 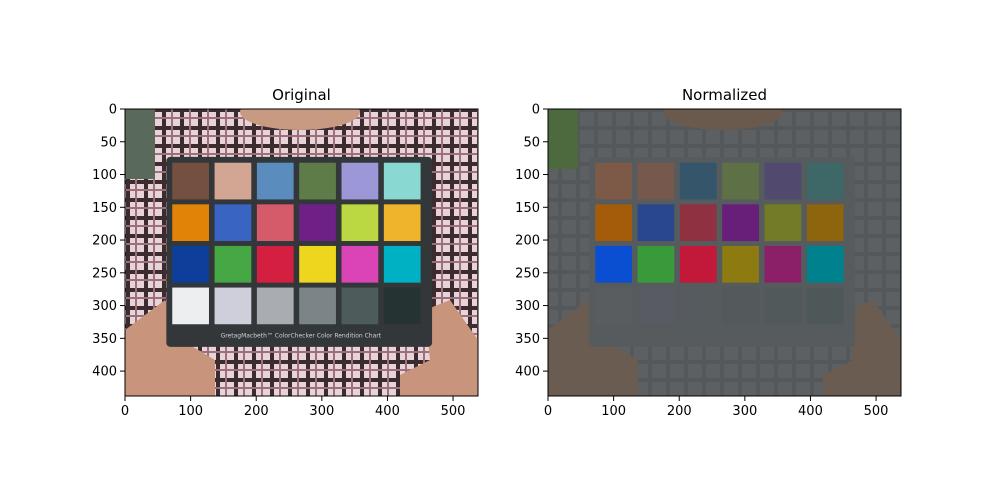 I want to click on neck-region, so click(x=723, y=119).